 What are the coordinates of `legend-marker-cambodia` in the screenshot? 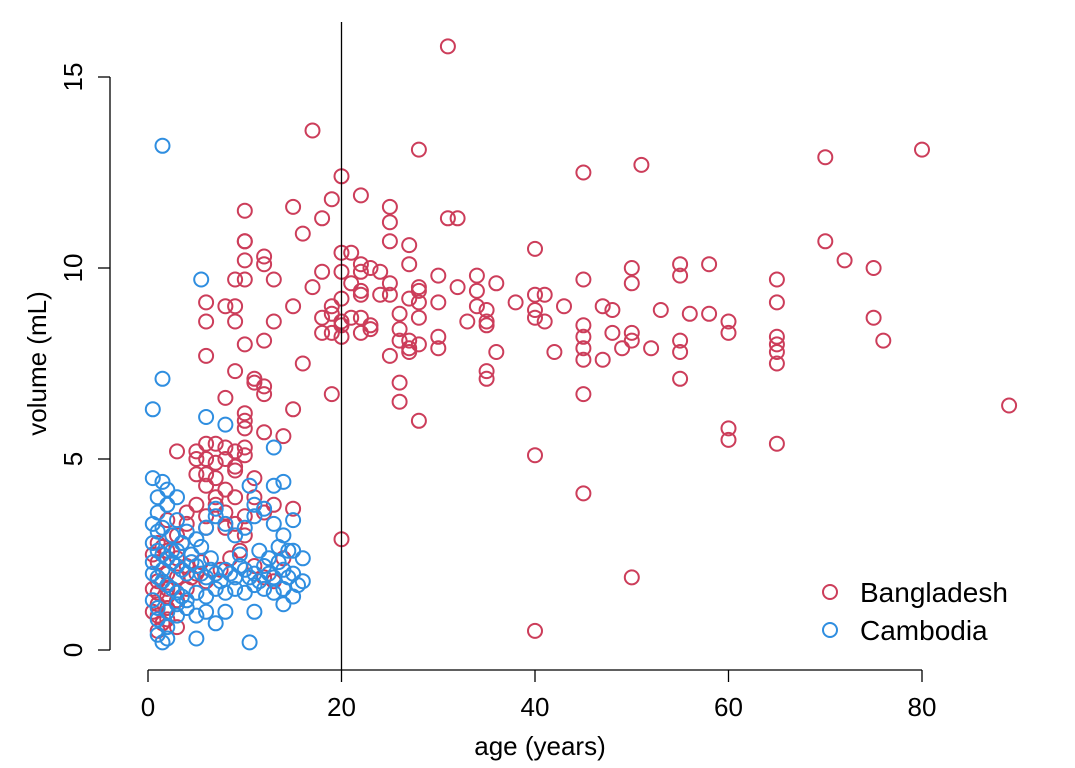 It's located at (830, 630).